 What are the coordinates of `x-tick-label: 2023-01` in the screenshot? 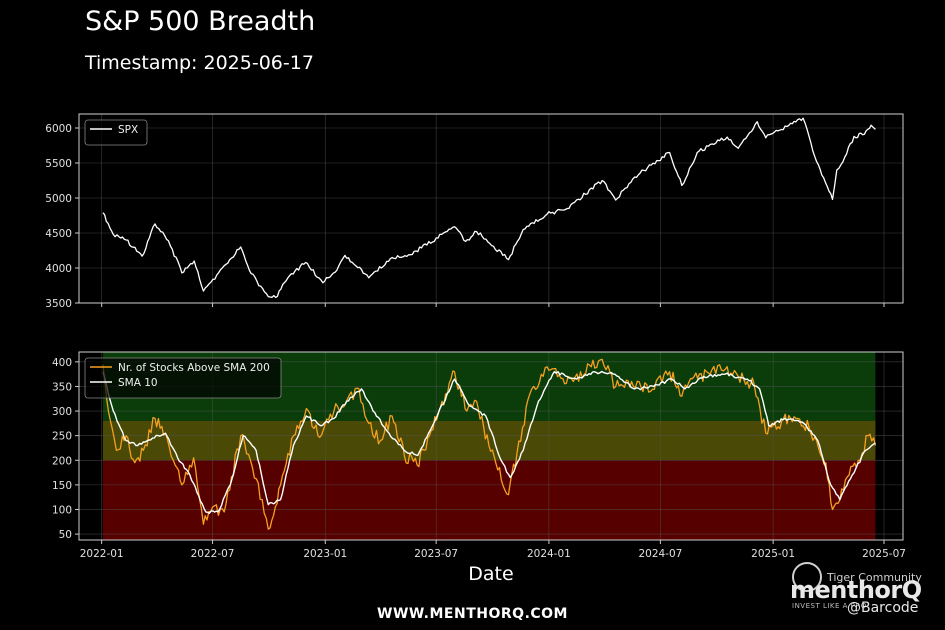 It's located at (325, 554).